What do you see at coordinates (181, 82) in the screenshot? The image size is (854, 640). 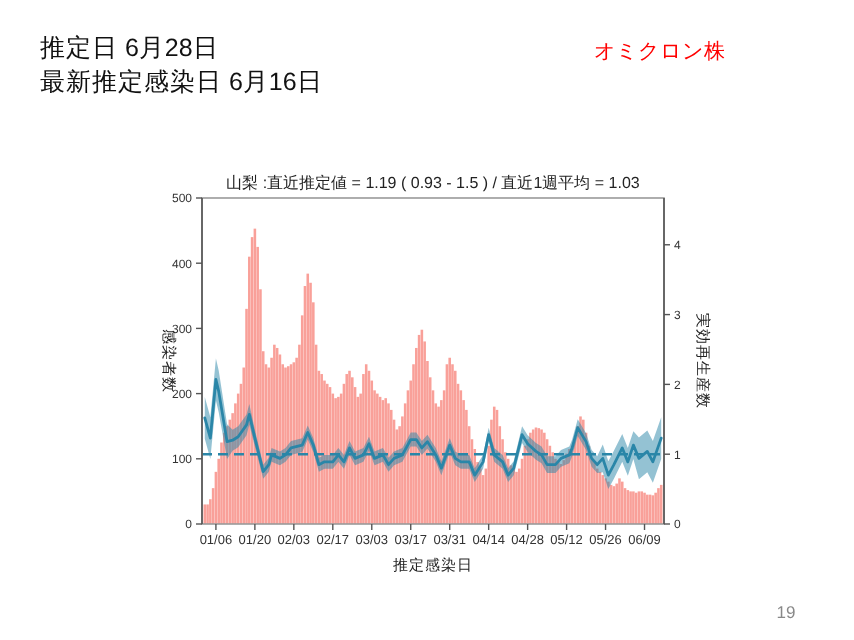 I see `chart-subtitle: 最新推定感染日 6月16日` at bounding box center [181, 82].